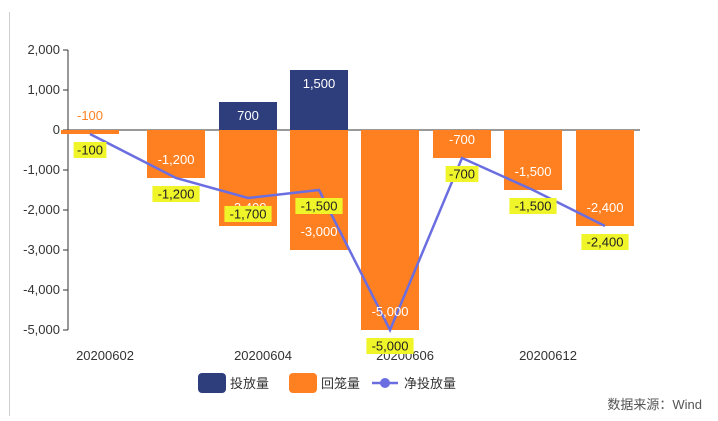 The image size is (718, 421). Describe the element at coordinates (533, 171) in the screenshot. I see `label-withdrawal: -1,500` at that location.